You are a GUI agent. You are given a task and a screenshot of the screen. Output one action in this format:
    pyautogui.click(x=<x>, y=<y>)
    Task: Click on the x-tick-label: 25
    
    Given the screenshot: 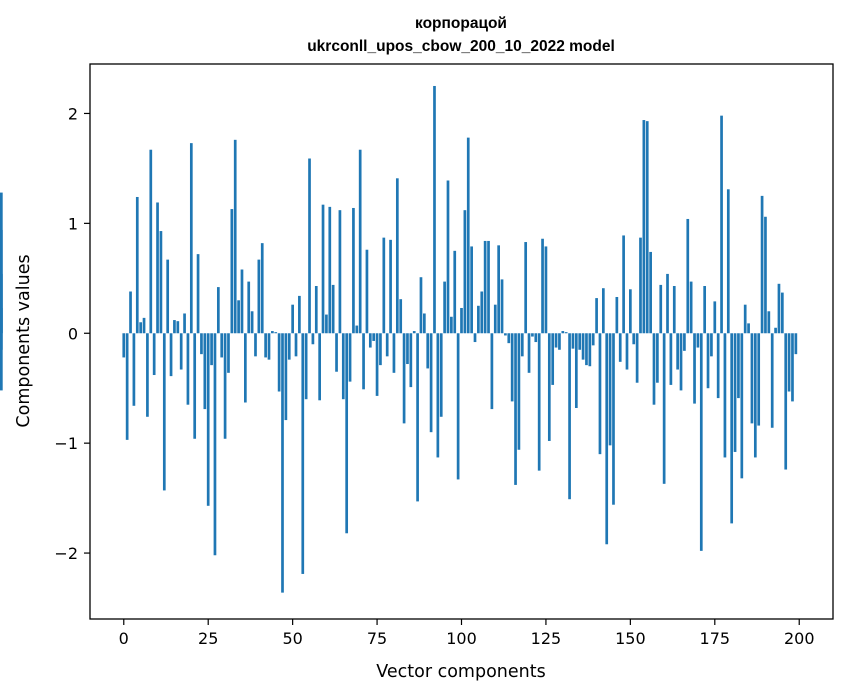 What is the action you would take?
    pyautogui.click(x=208, y=638)
    